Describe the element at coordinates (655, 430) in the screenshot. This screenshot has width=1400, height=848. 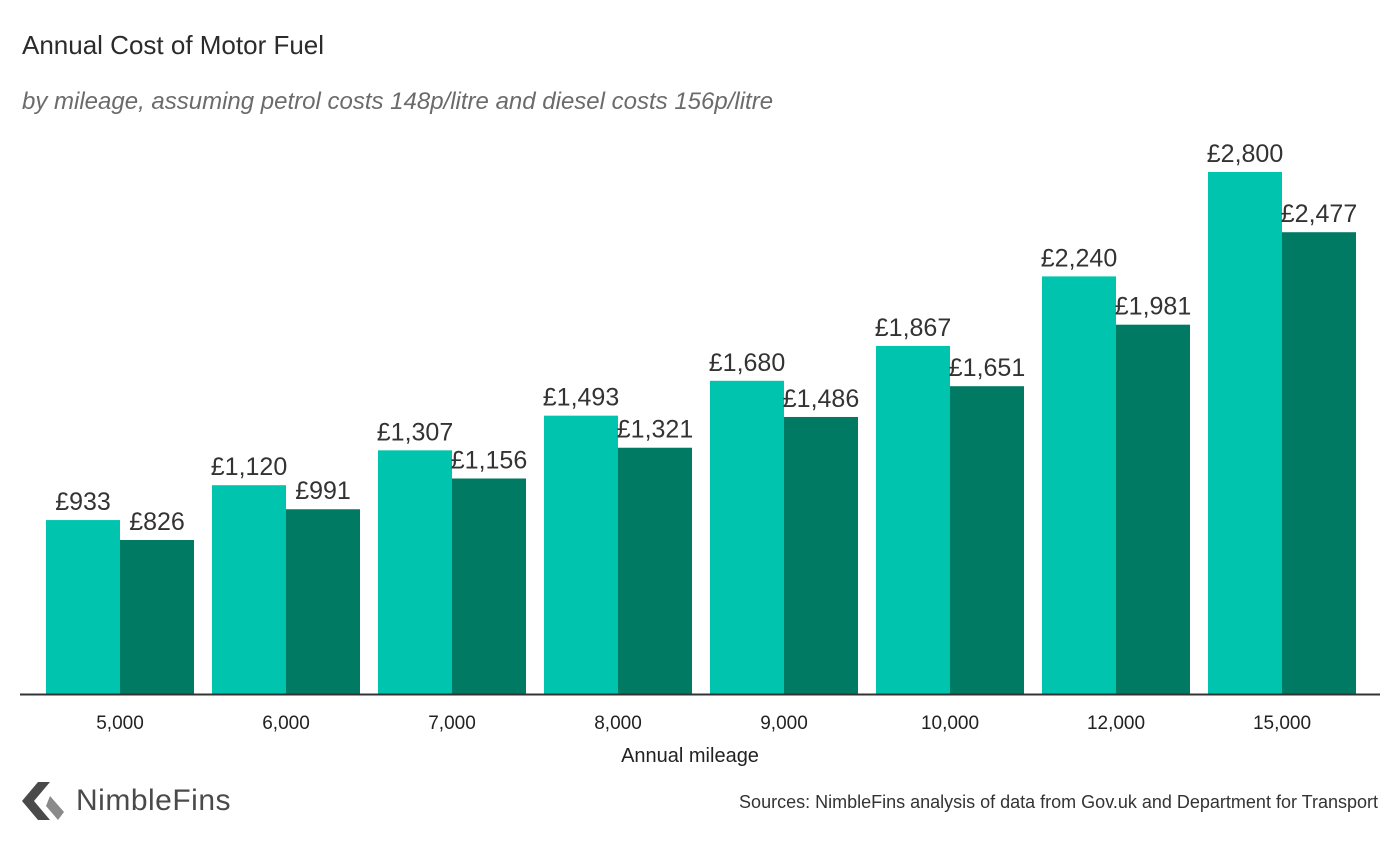
I see `data-label-series2-3: £1,321` at that location.